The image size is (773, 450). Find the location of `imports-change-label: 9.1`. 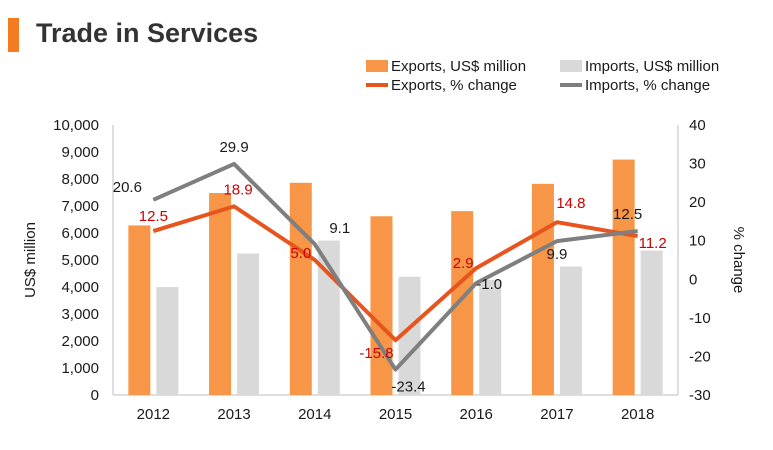

imports-change-label: 9.1 is located at coordinates (339, 228).